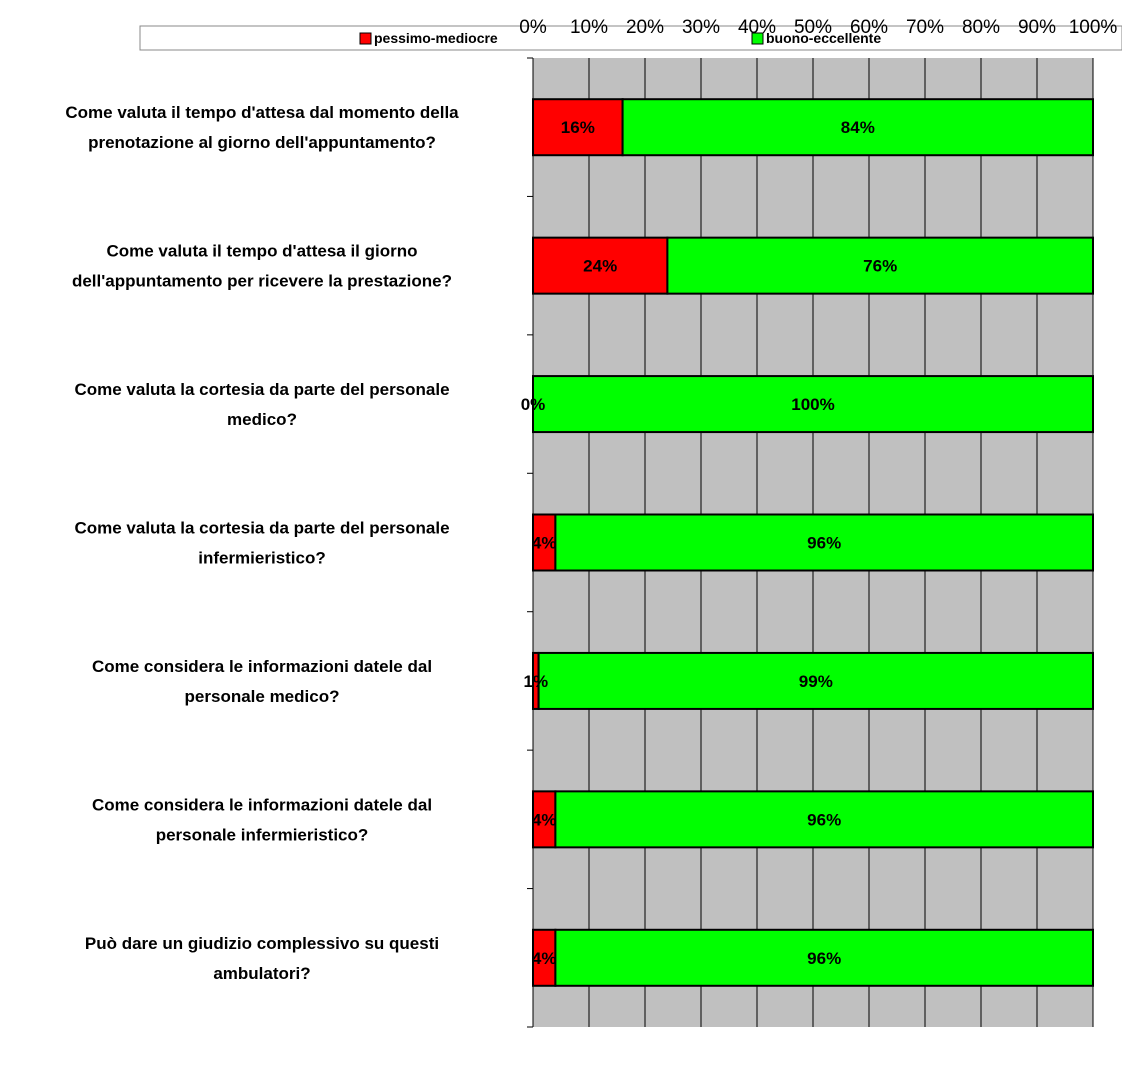 The height and width of the screenshot is (1066, 1122). I want to click on x-tick-label: 90%, so click(1037, 27).